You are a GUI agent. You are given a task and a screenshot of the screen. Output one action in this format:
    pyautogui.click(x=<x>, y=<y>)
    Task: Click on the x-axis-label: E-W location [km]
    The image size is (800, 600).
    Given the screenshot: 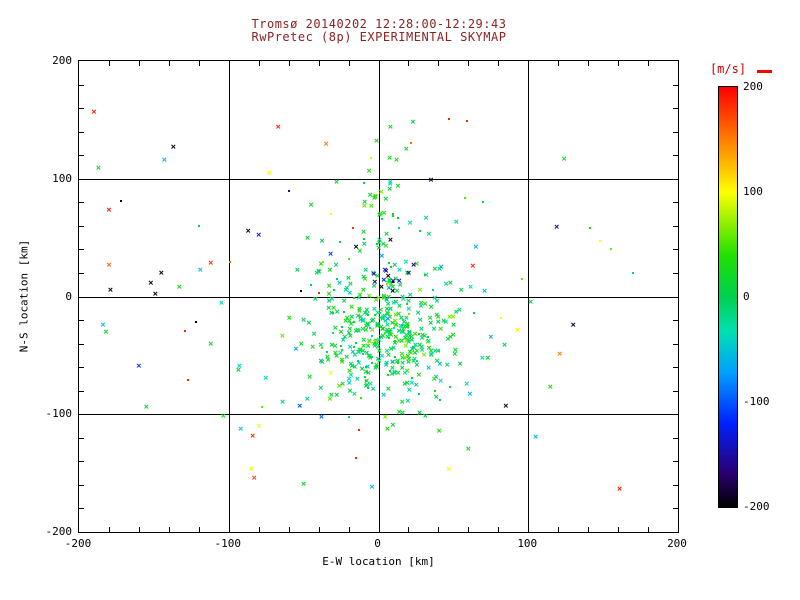 What is the action you would take?
    pyautogui.click(x=378, y=561)
    